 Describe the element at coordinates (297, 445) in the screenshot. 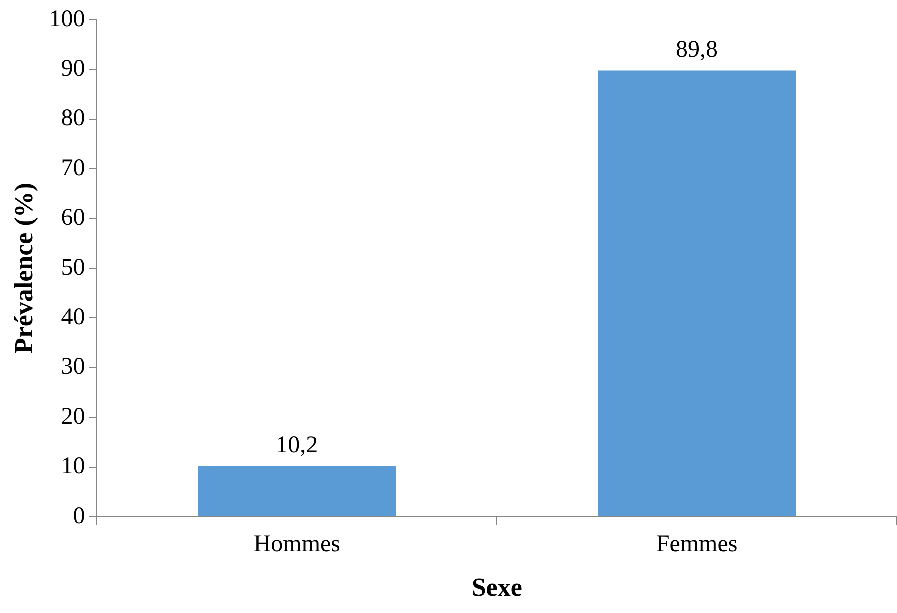

I see `data-label: 10,2` at that location.